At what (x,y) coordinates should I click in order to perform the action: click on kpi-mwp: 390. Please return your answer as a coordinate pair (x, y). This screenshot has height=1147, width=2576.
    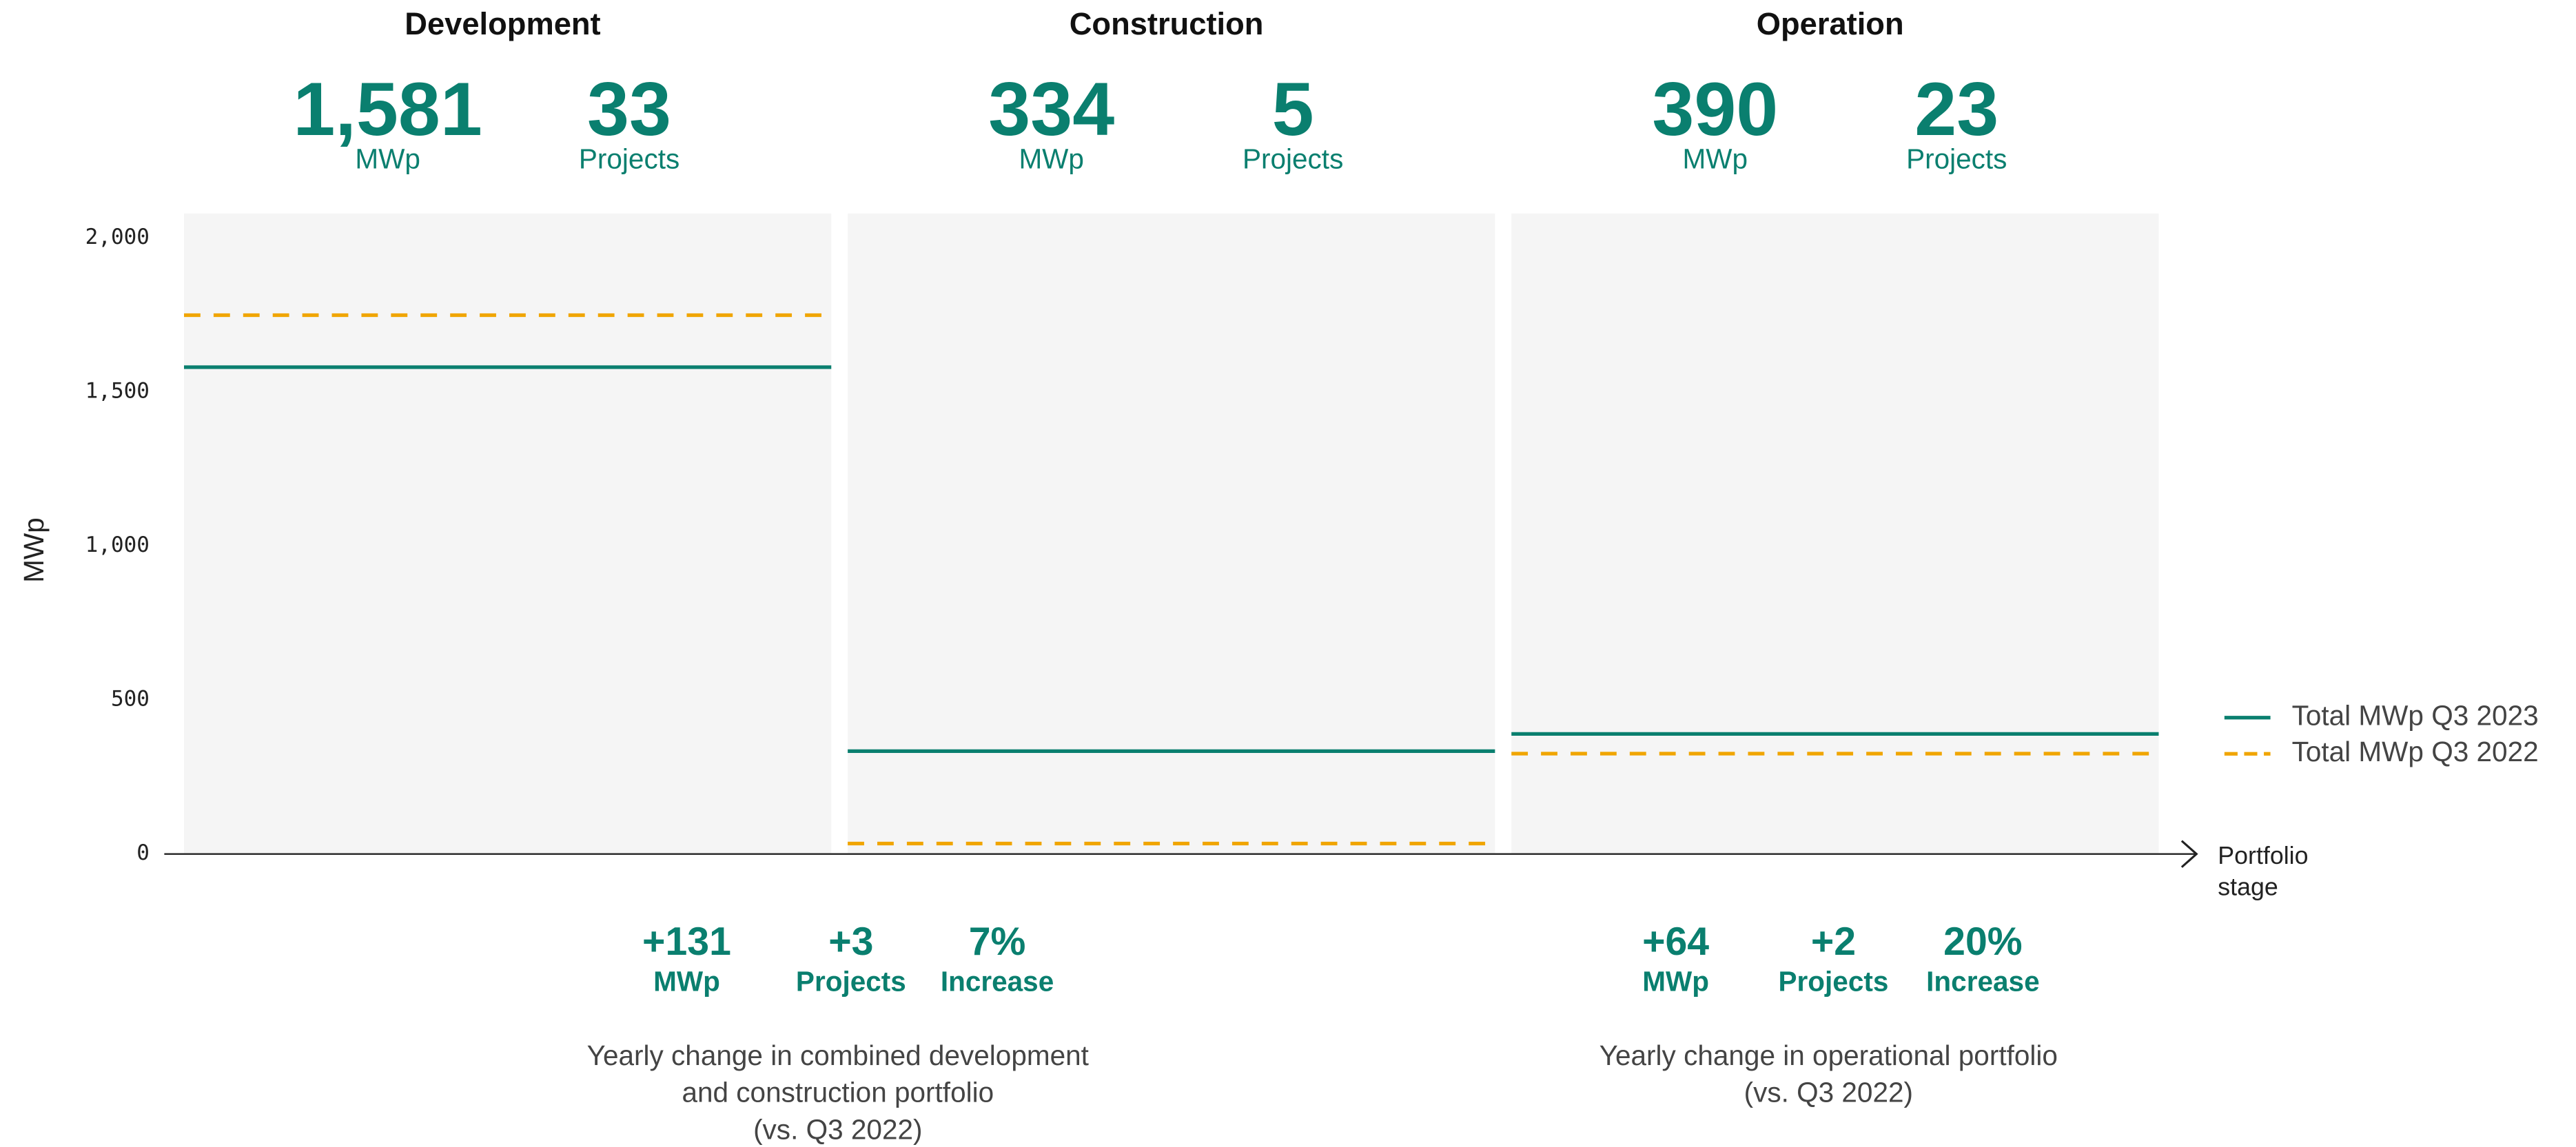
    Looking at the image, I should click on (1715, 110).